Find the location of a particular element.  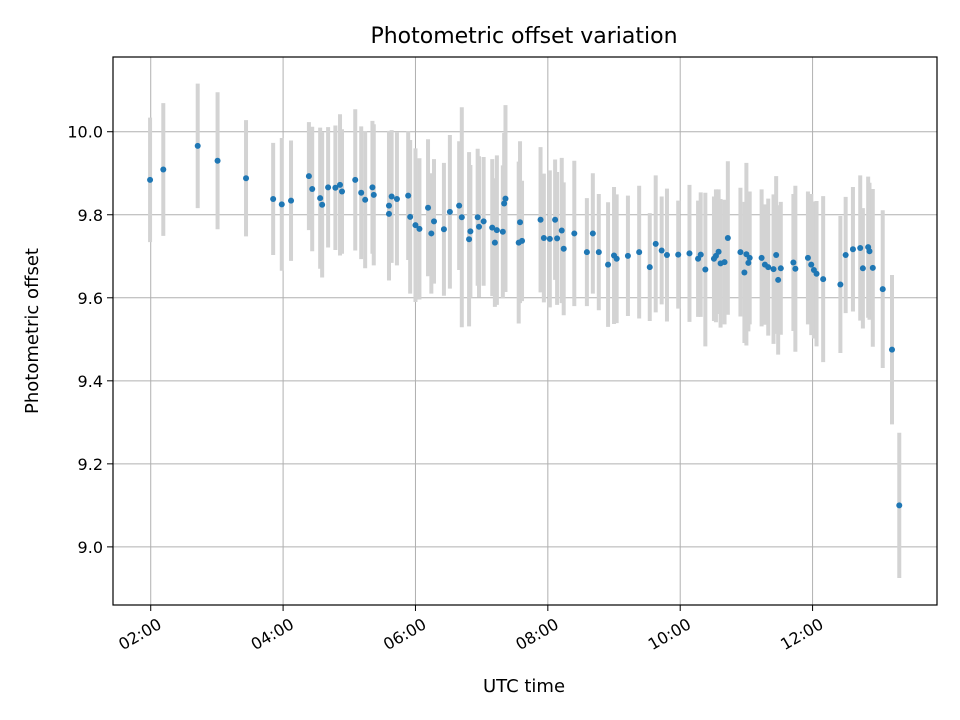

y-tick-label: 9.0 is located at coordinates (90, 547).